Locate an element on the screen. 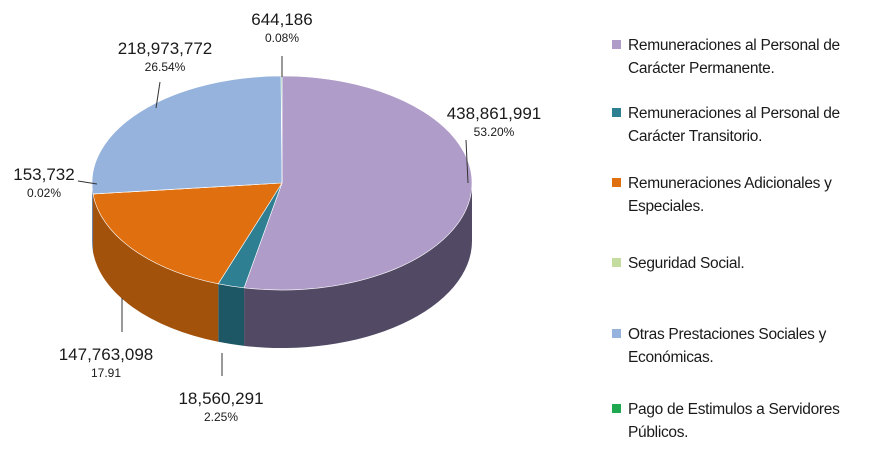 The height and width of the screenshot is (449, 877). legend-label: Pago de Estimulos a Servidores Públicos. is located at coordinates (734, 421).